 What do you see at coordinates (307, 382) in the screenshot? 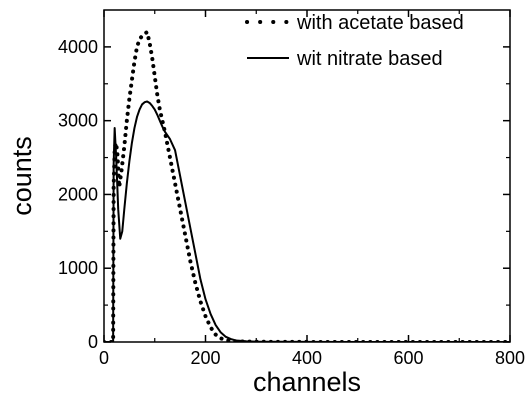
I see `x-axis-title: channels` at bounding box center [307, 382].